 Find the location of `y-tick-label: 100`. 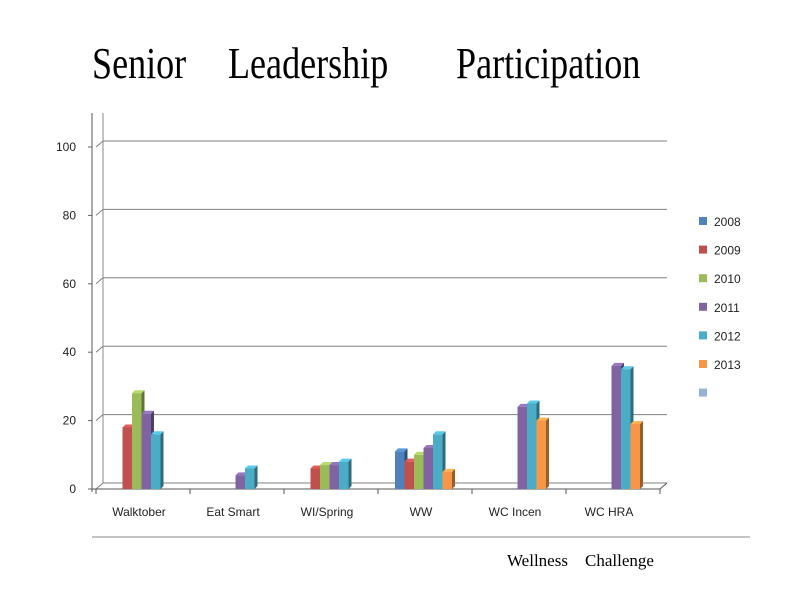

y-tick-label: 100 is located at coordinates (66, 147).